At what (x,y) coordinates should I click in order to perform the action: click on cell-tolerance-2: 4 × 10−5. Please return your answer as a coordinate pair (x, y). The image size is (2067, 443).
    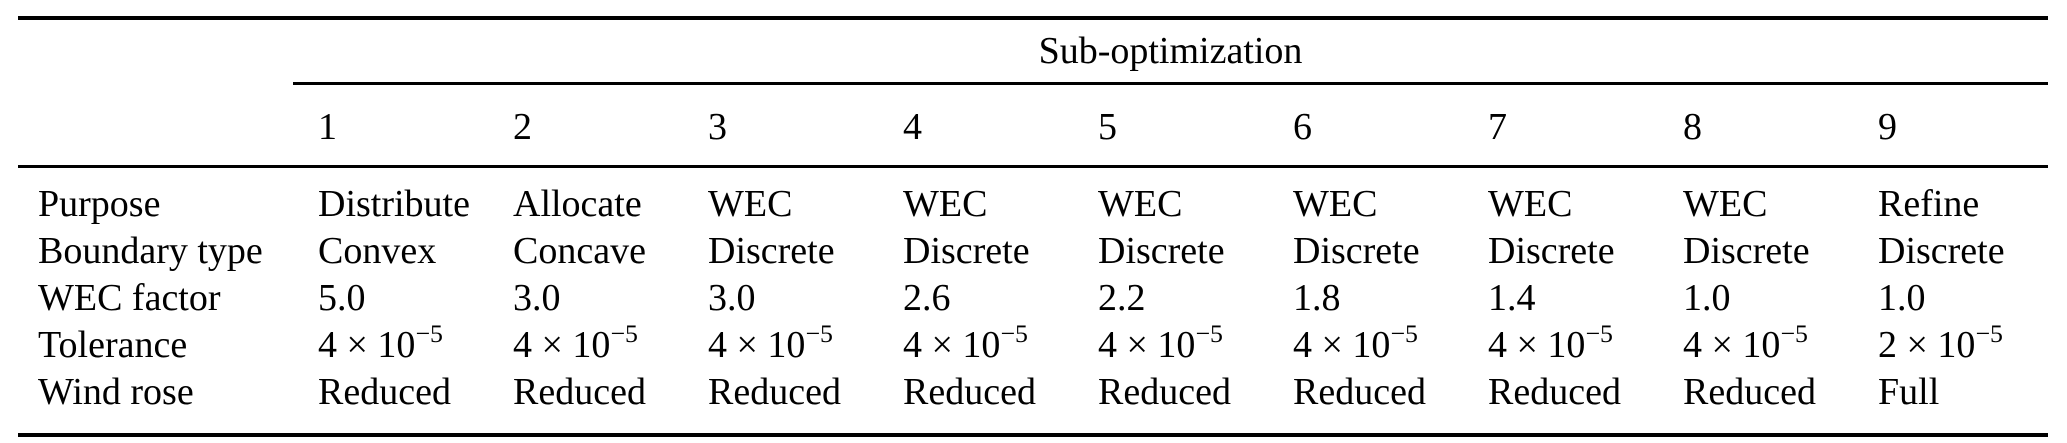
    Looking at the image, I should click on (585, 344).